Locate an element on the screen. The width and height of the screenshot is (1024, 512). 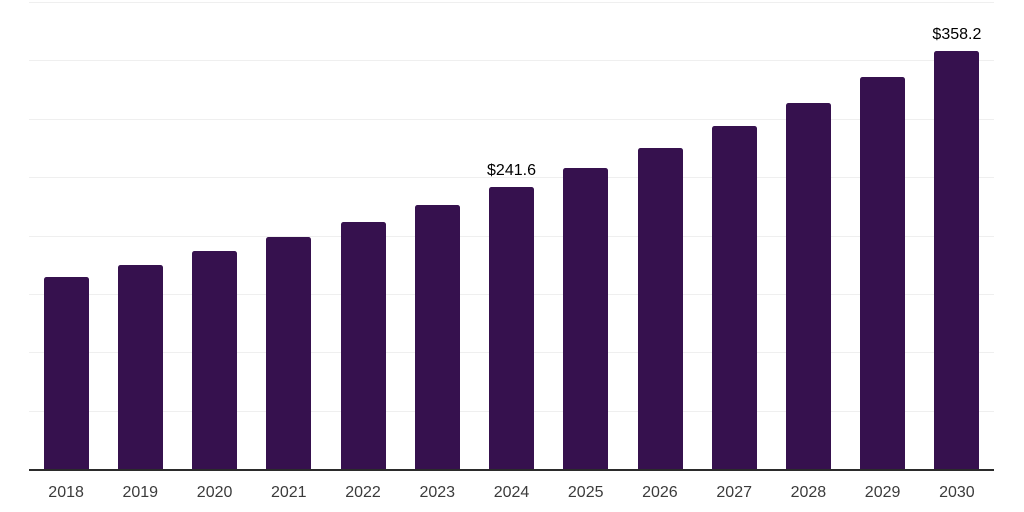
bar-2029 is located at coordinates (883, 273).